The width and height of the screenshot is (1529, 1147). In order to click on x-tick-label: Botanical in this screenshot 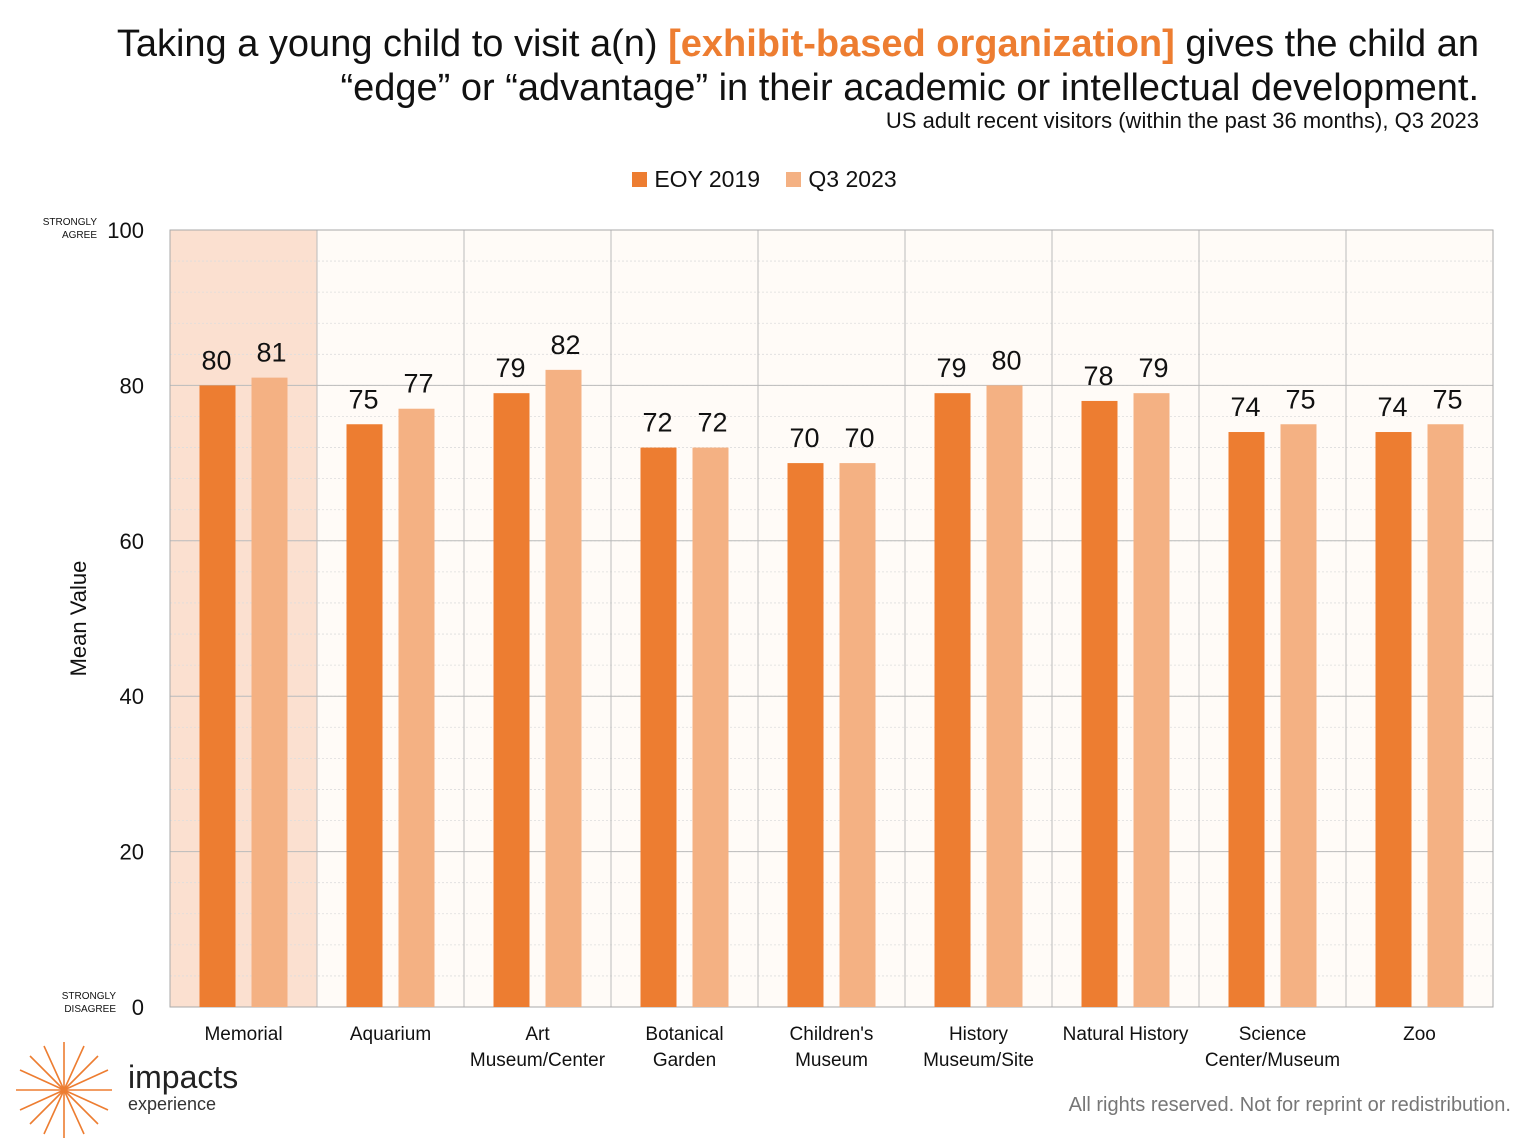, I will do `click(684, 1034)`.